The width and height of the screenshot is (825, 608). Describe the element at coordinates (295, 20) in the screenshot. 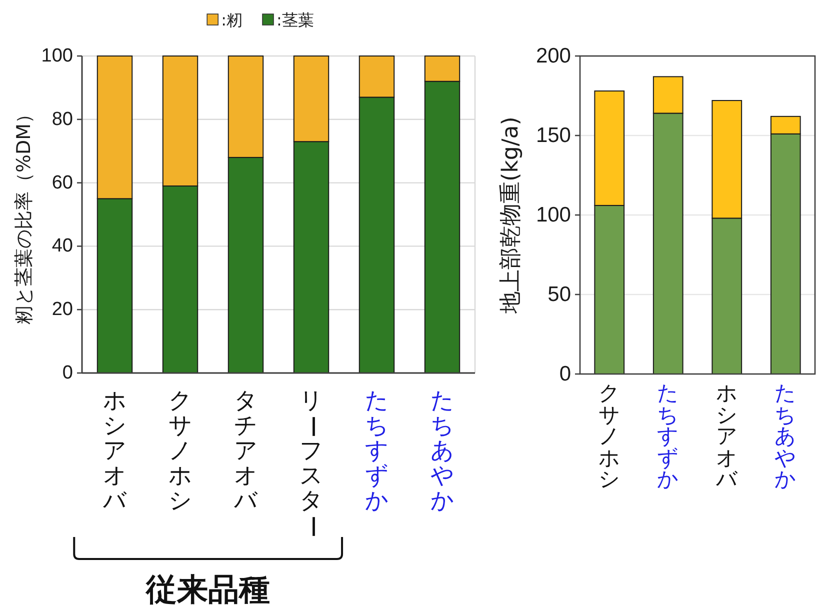

I see `legend-label: :茎葉` at that location.